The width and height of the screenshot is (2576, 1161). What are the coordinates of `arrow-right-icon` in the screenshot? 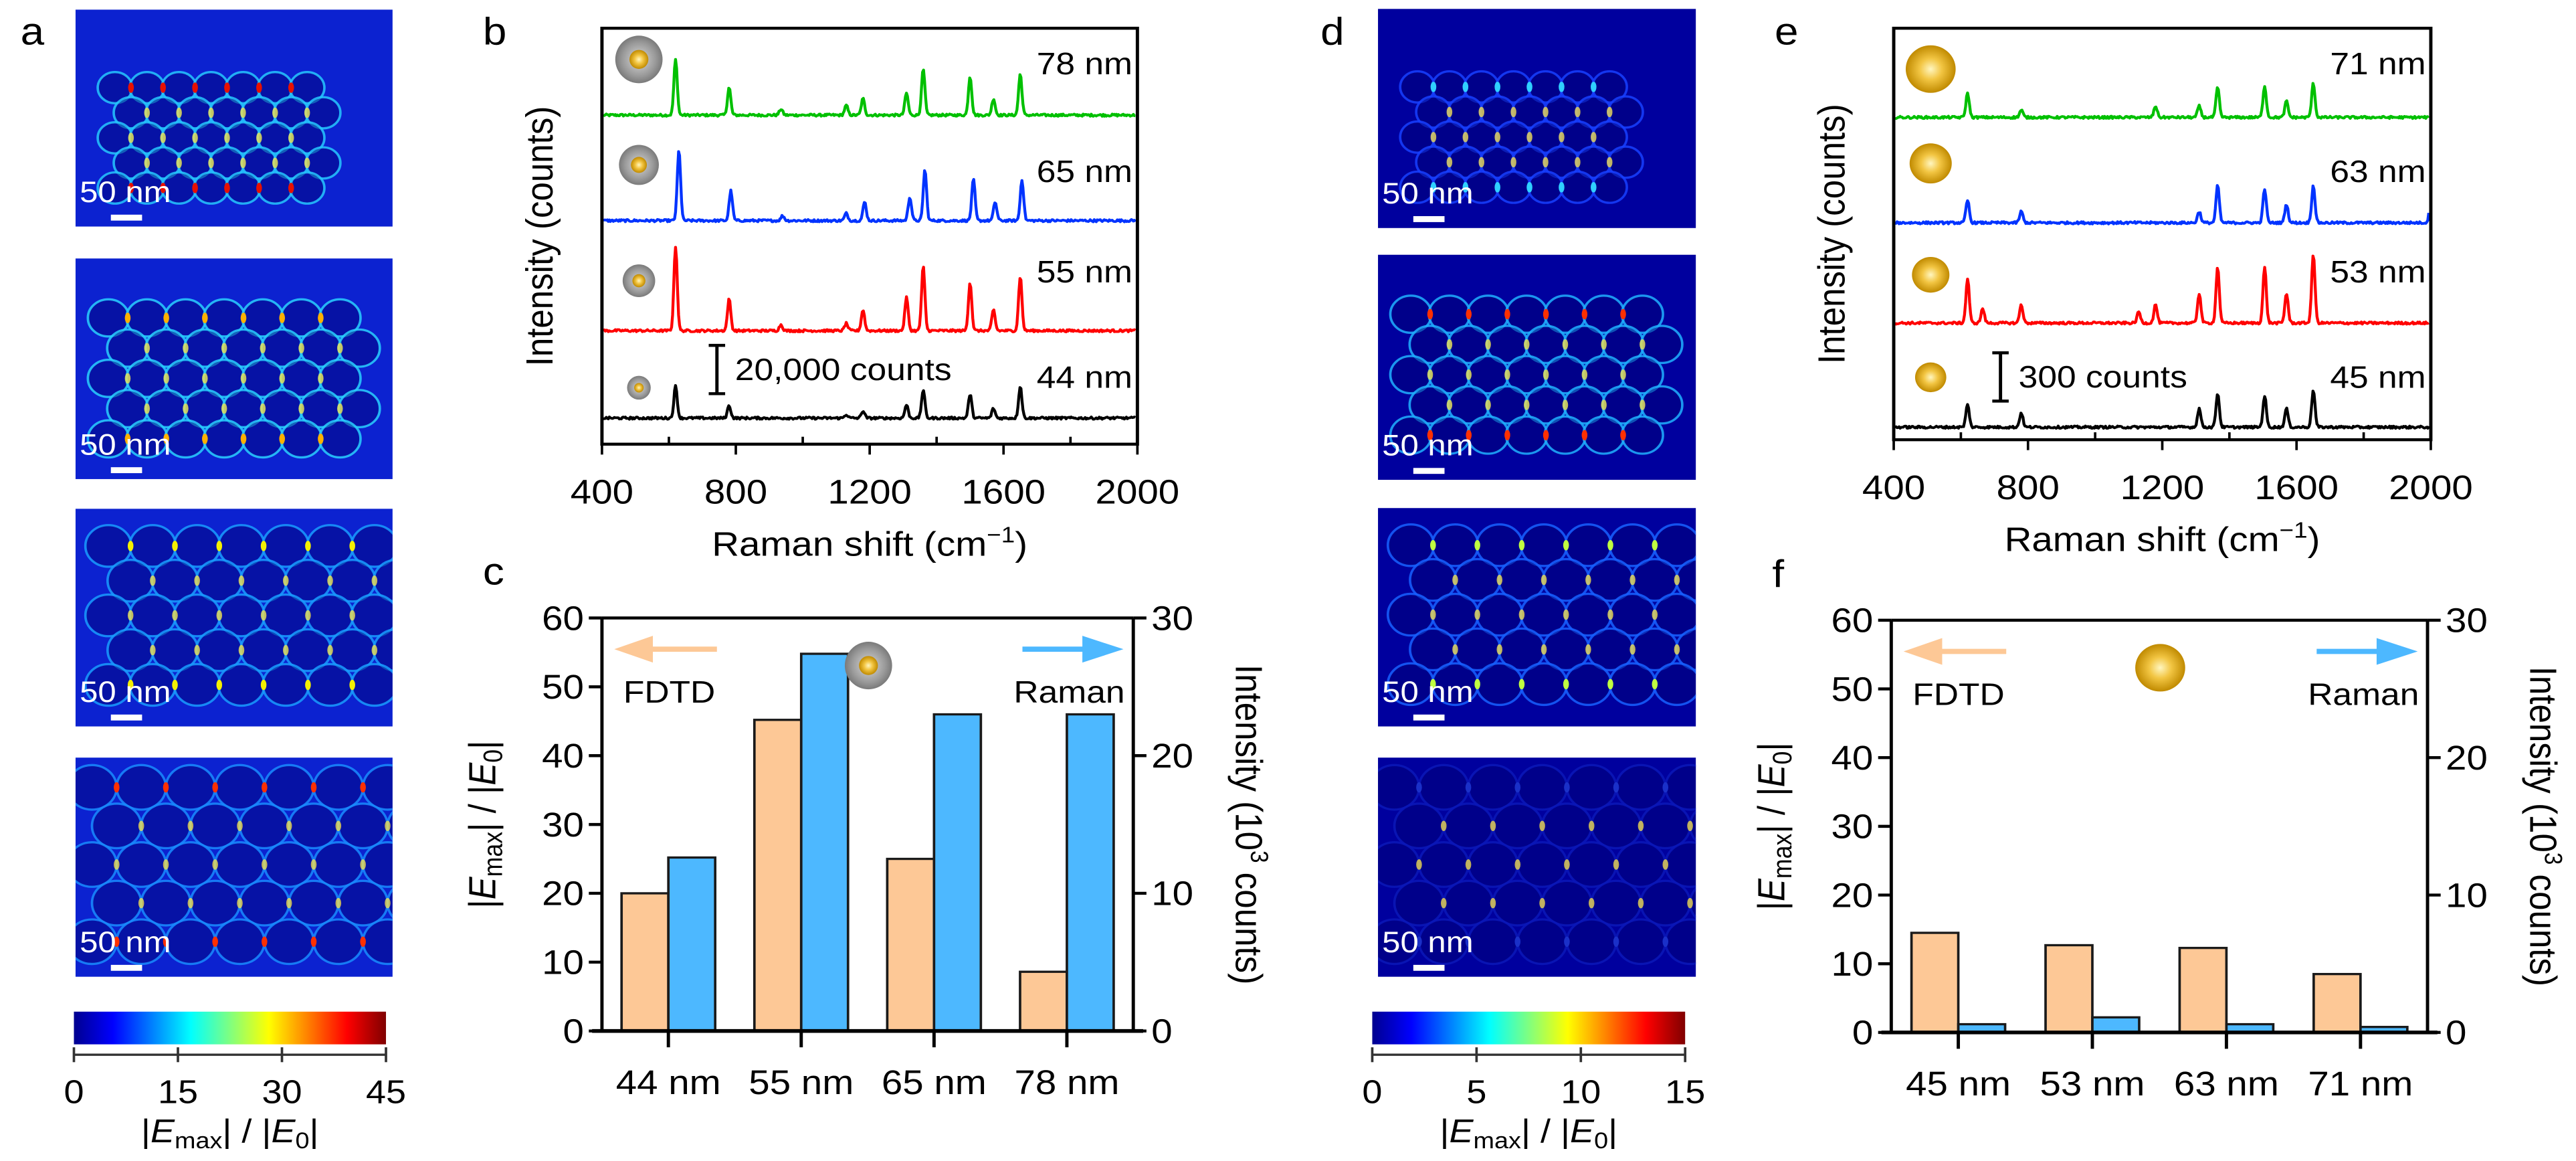 It's located at (2397, 651).